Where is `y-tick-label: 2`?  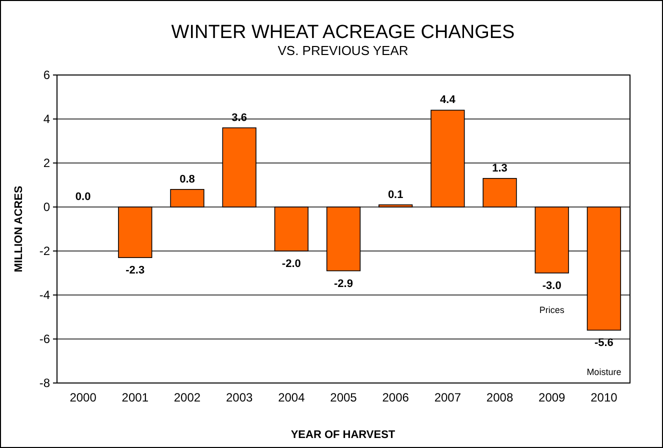 y-tick-label: 2 is located at coordinates (46, 163).